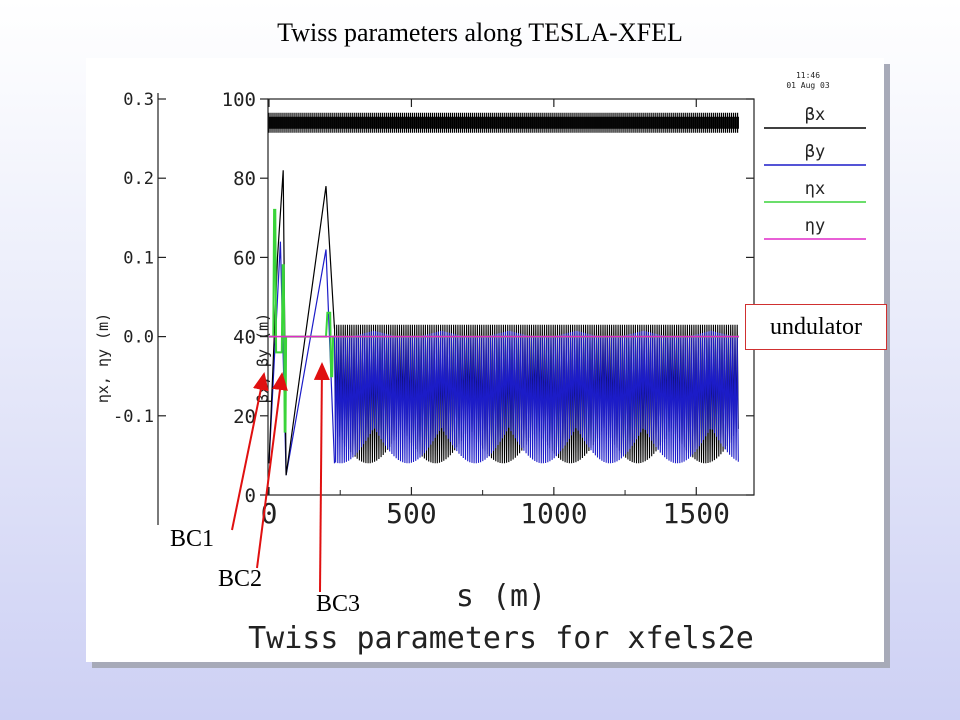 This screenshot has width=960, height=720. What do you see at coordinates (815, 172) in the screenshot?
I see `legend: βx βy ηx ηy` at bounding box center [815, 172].